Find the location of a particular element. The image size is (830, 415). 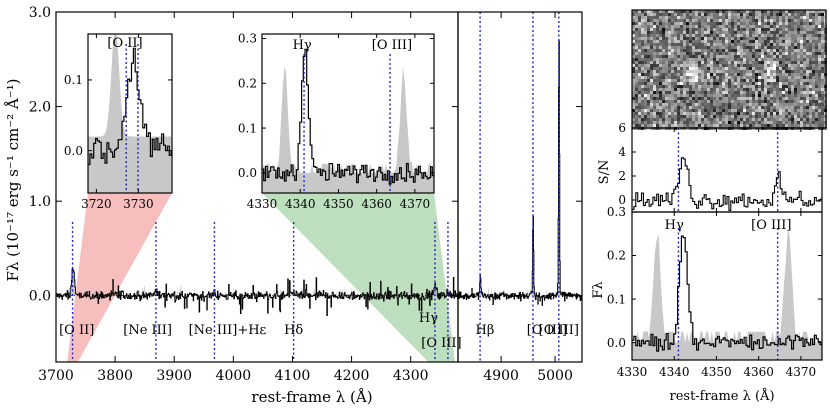

flux-right-label: Hγ is located at coordinates (674, 225).